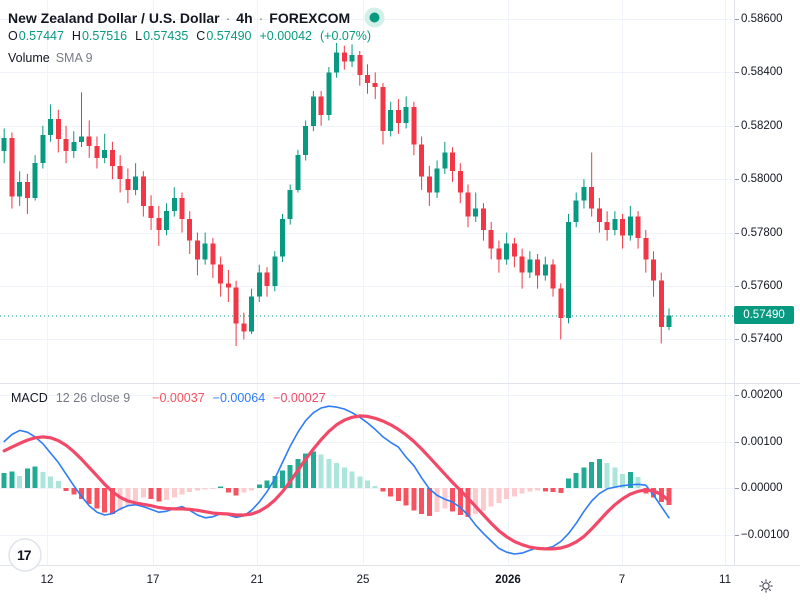 Image resolution: width=800 pixels, height=600 pixels. I want to click on interval-label: 4h, so click(244, 17).